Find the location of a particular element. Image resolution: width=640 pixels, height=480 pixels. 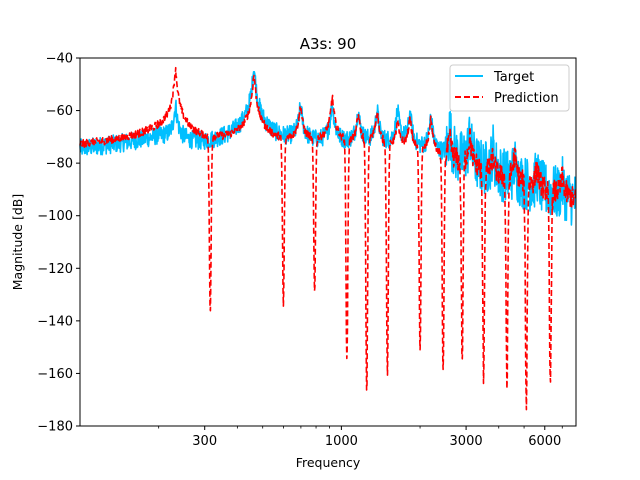

chart-title: A3s: 90 is located at coordinates (328, 44).